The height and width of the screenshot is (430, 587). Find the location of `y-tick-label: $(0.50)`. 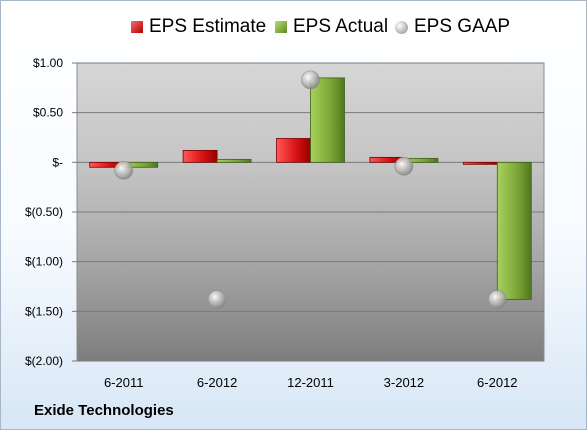

y-tick-label: $(0.50) is located at coordinates (44, 212).